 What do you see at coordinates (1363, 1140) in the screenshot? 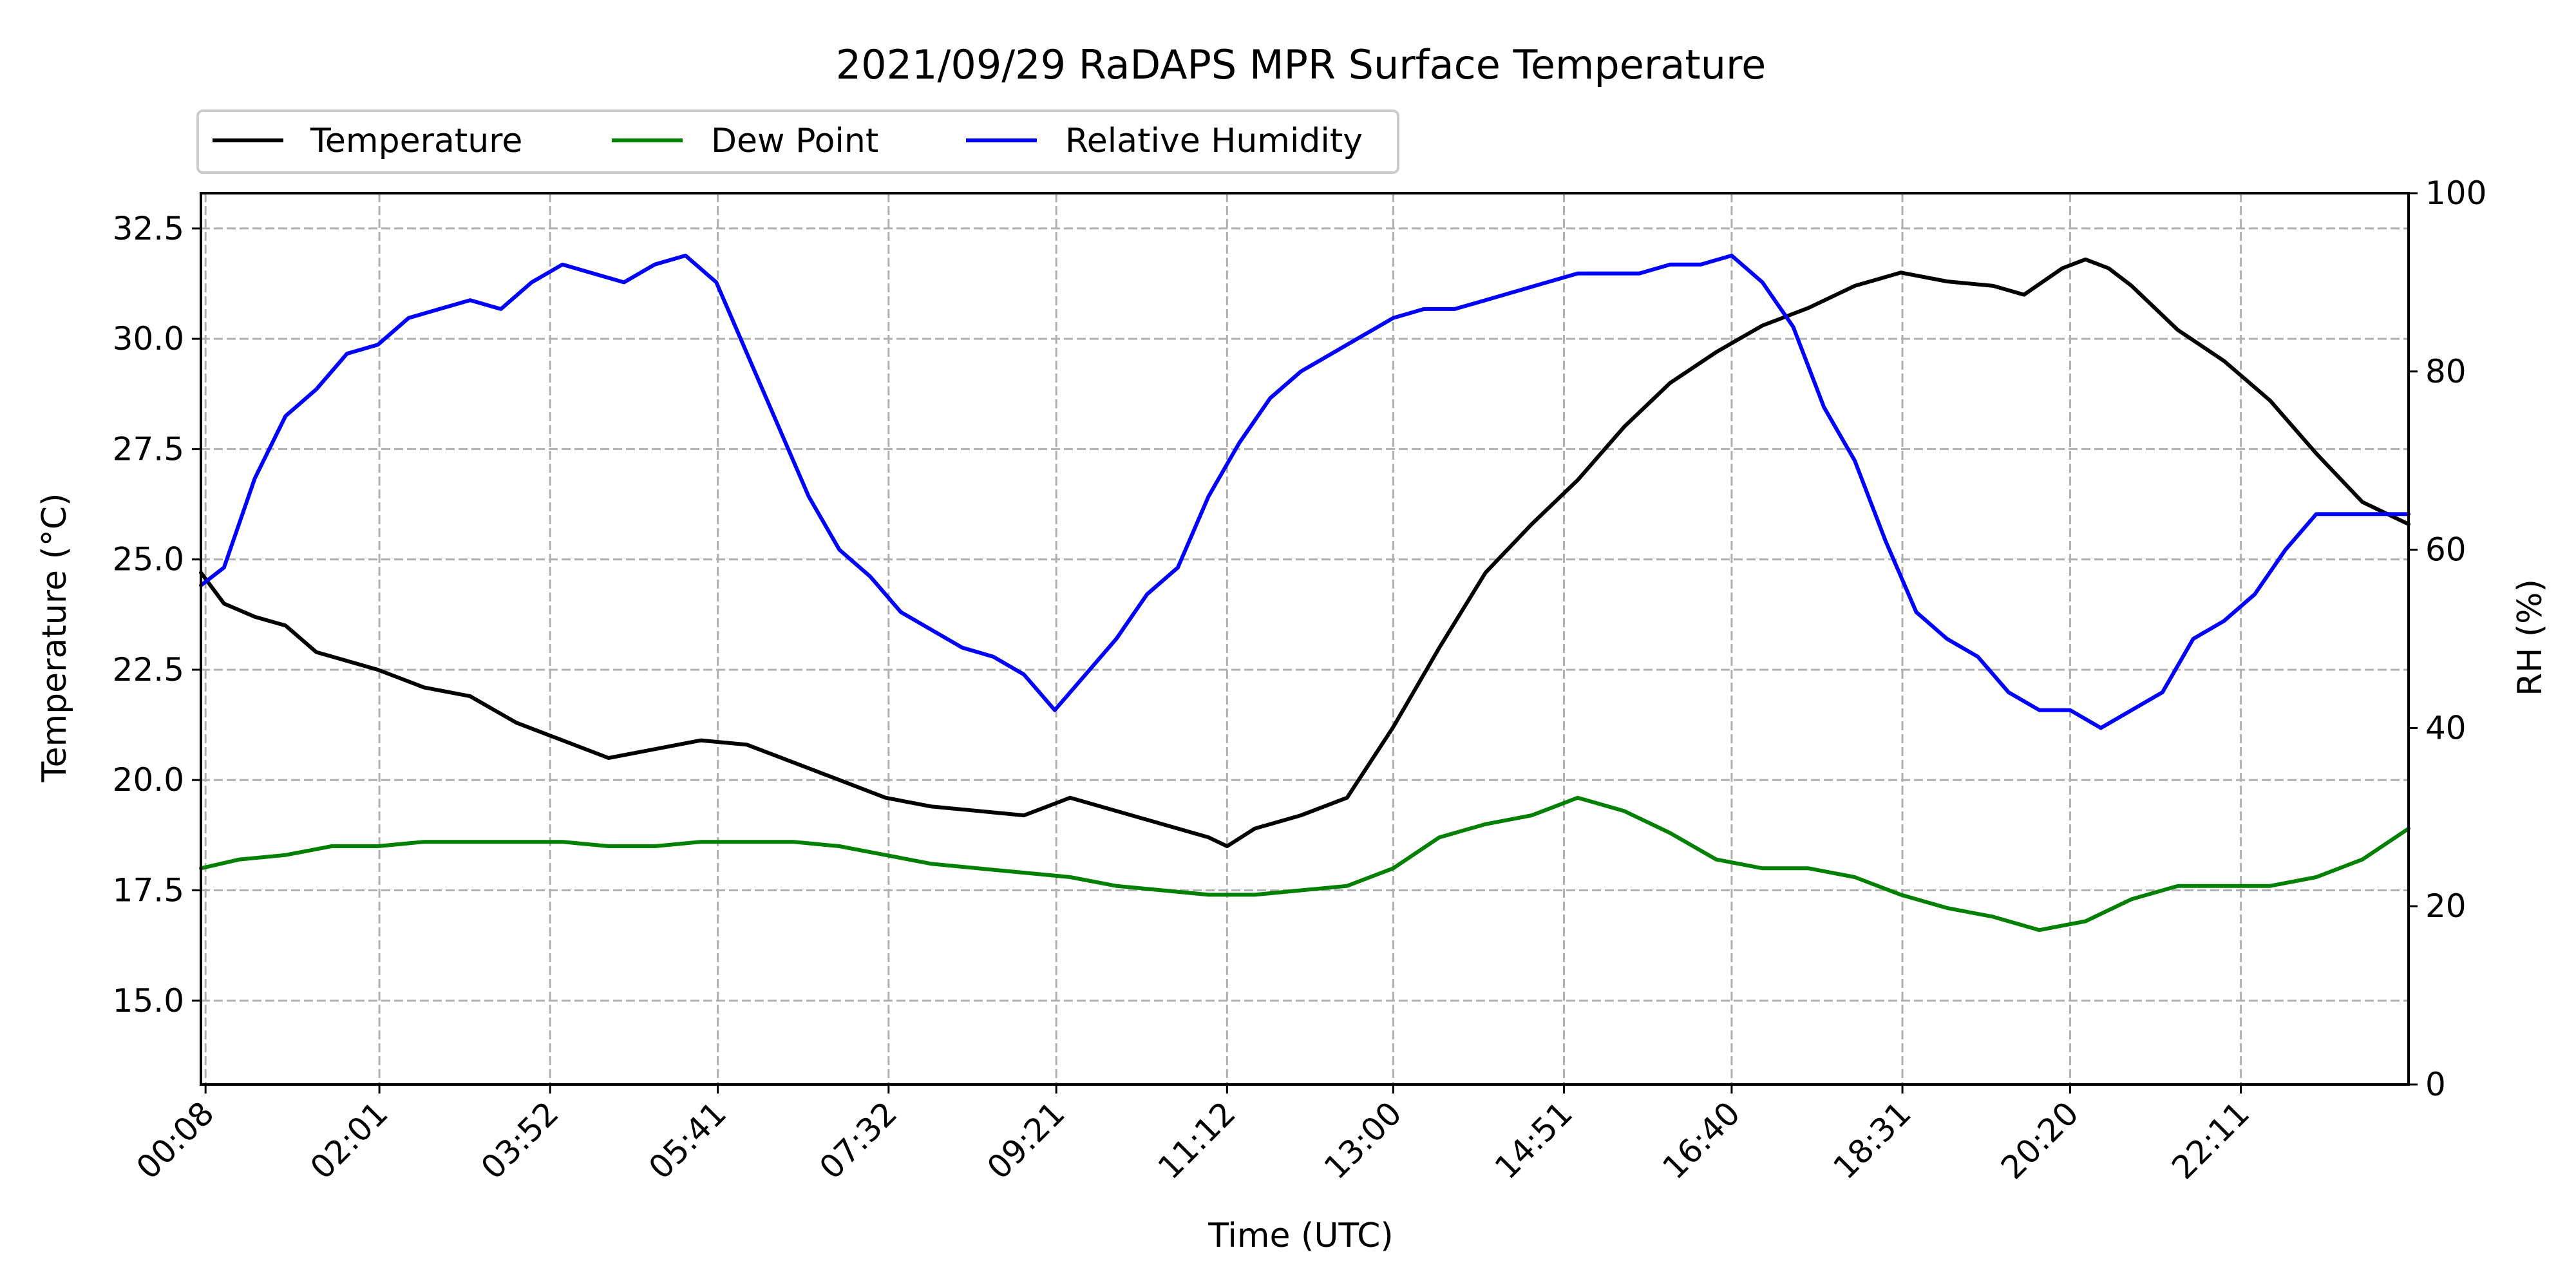
I see `x-tick-label: 13:00` at bounding box center [1363, 1140].